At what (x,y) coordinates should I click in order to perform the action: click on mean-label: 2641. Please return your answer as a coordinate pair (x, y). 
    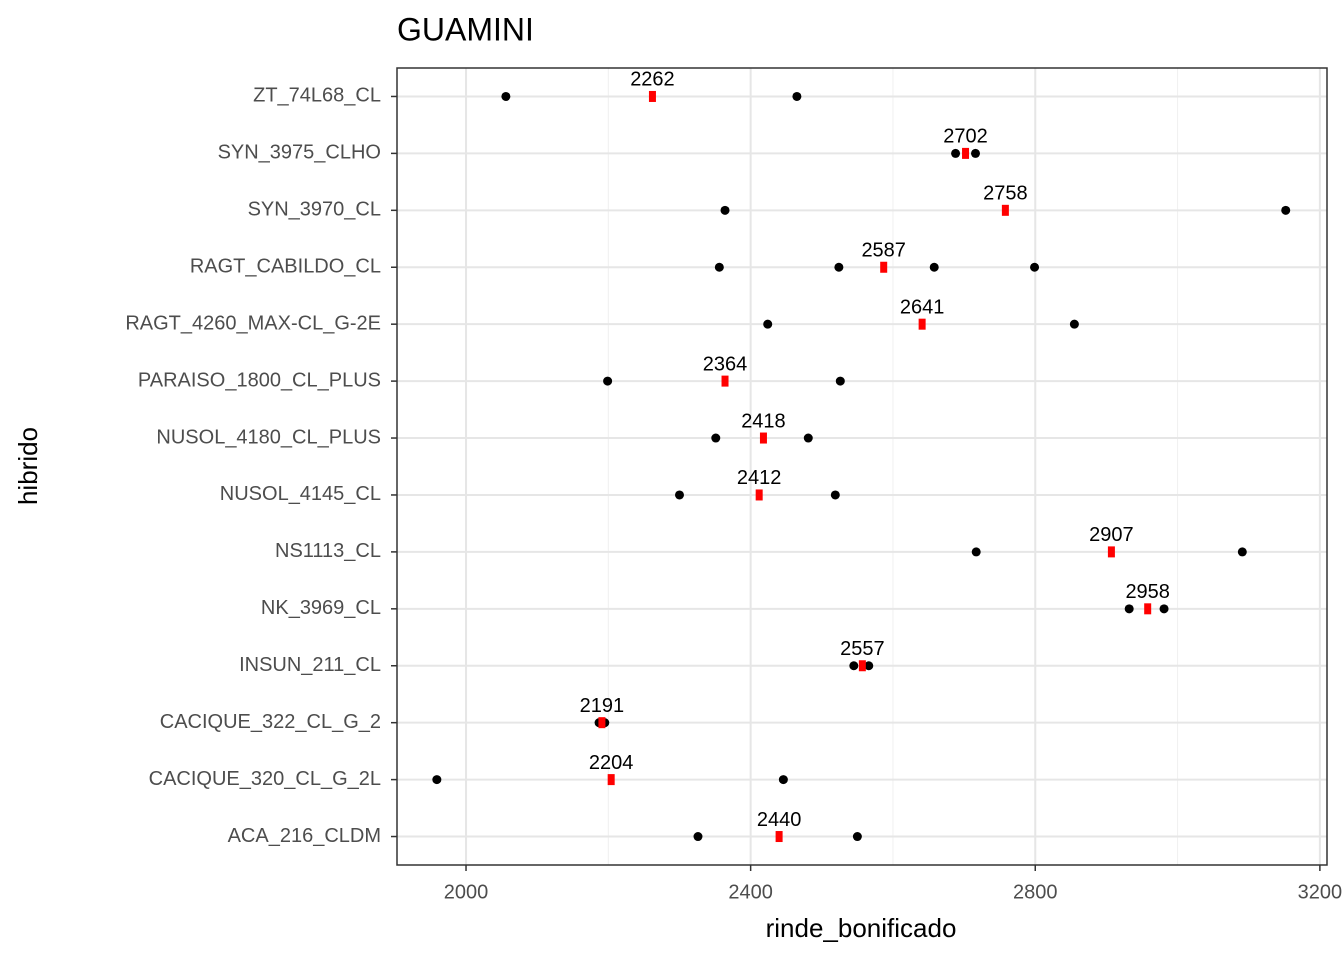
    Looking at the image, I should click on (922, 307).